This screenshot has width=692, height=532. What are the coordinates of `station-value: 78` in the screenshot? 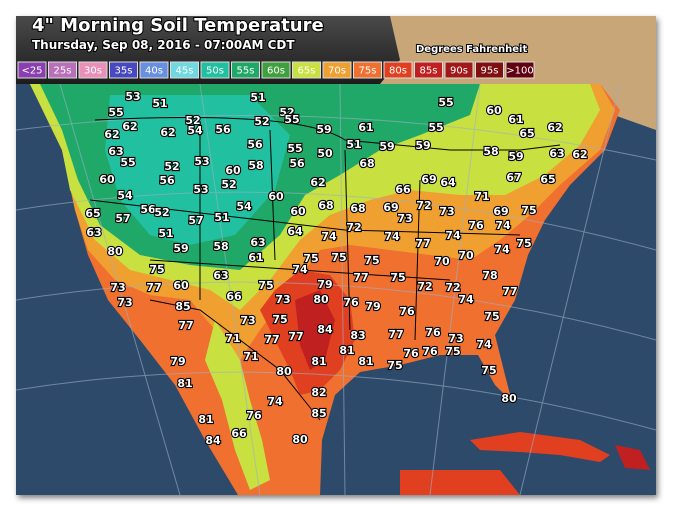 It's located at (489, 275).